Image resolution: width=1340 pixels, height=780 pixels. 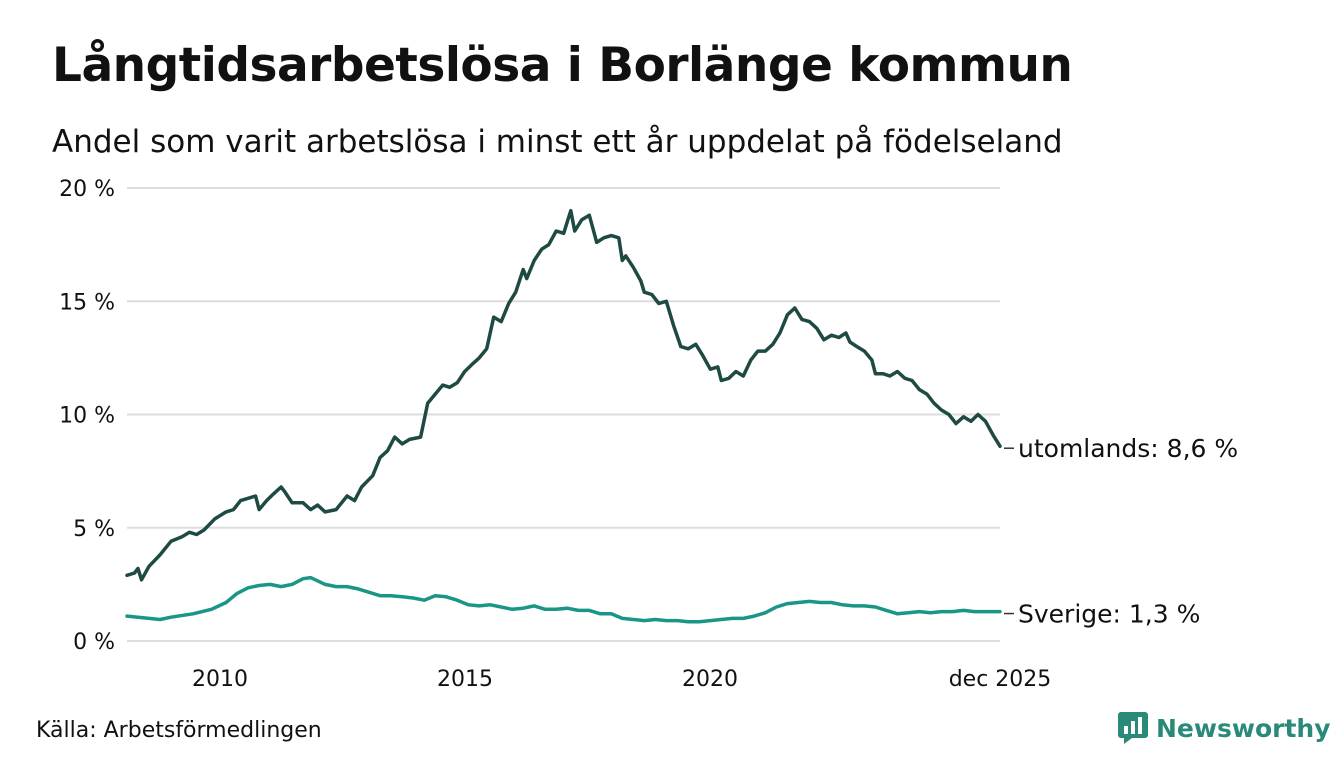 What do you see at coordinates (563, 599) in the screenshot?
I see `series-line-sverige` at bounding box center [563, 599].